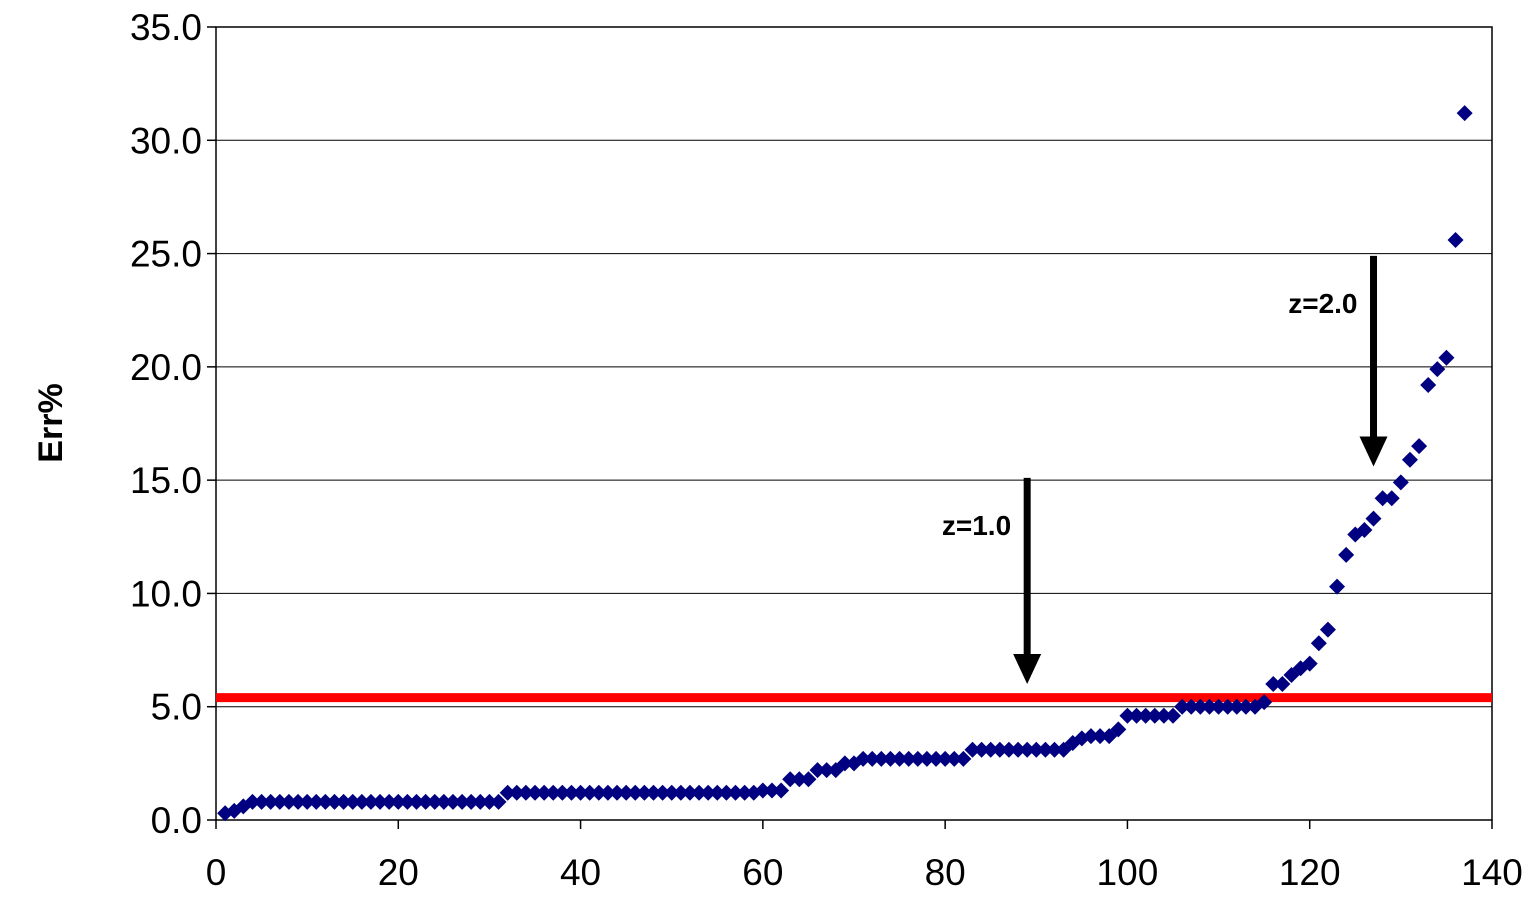 This screenshot has height=911, width=1540. What do you see at coordinates (216, 872) in the screenshot?
I see `x-tick-label: 0` at bounding box center [216, 872].